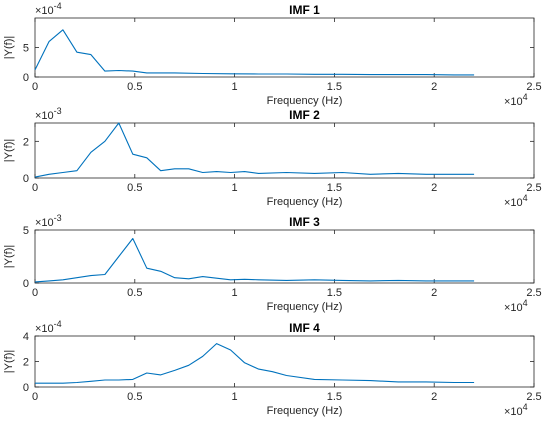  I want to click on panel-title: IMF 1, so click(304, 10).